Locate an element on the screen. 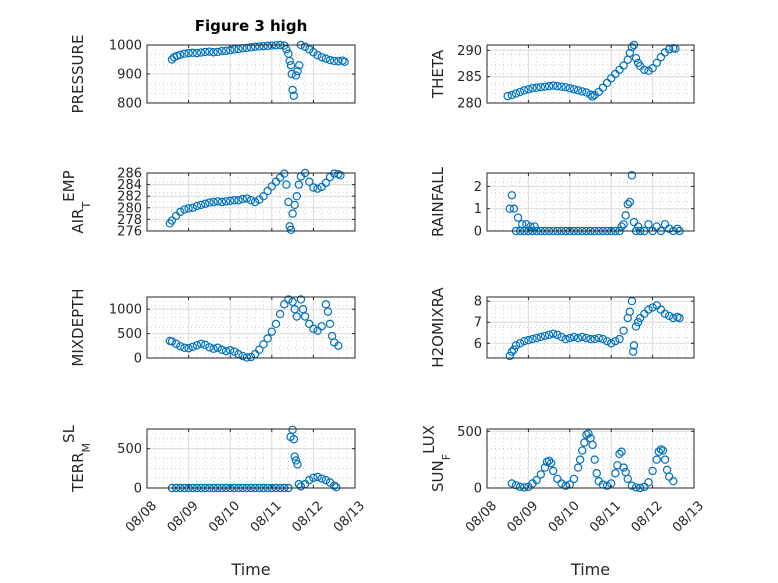 The image size is (778, 583). sun_flux-frame is located at coordinates (590, 458).